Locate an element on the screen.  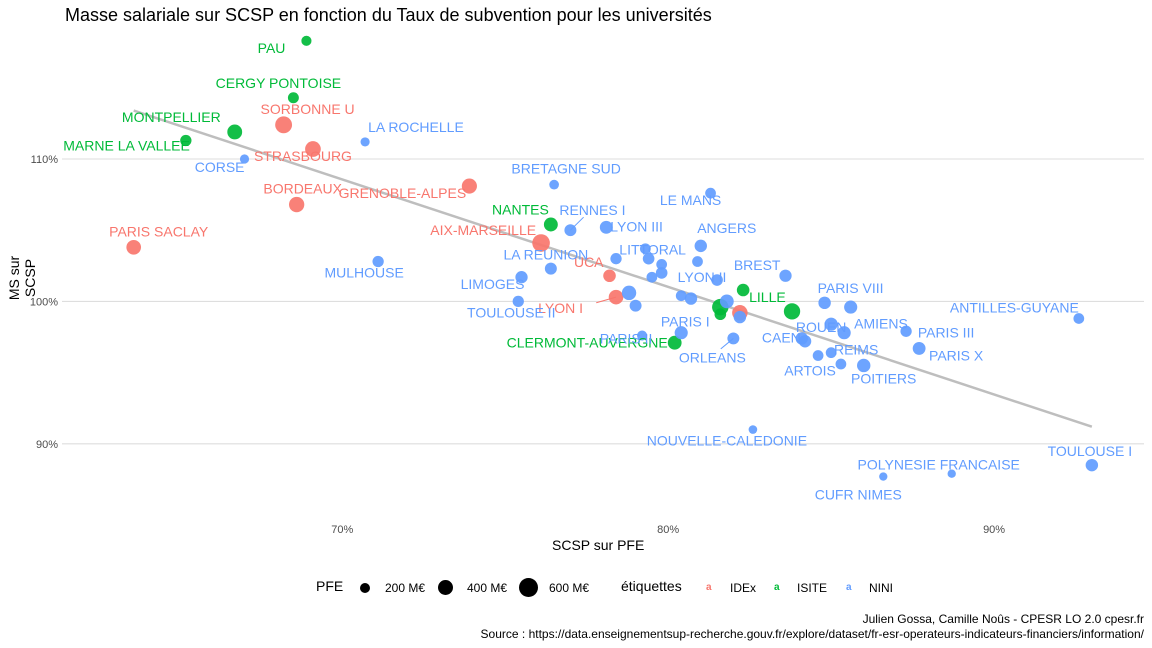
point-label: LILLE is located at coordinates (767, 297).